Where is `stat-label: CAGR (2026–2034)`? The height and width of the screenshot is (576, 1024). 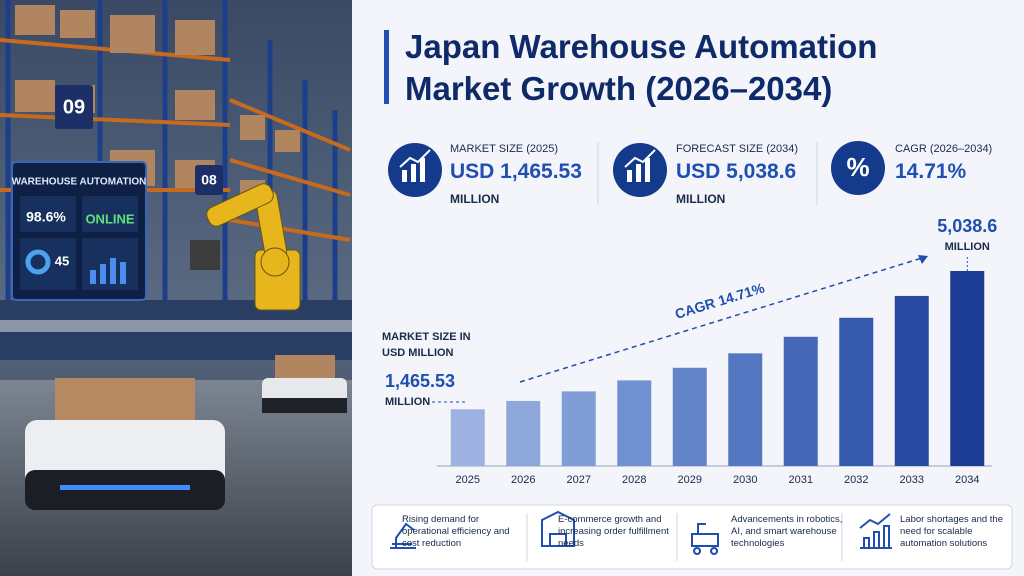 stat-label: CAGR (2026–2034) is located at coordinates (944, 149).